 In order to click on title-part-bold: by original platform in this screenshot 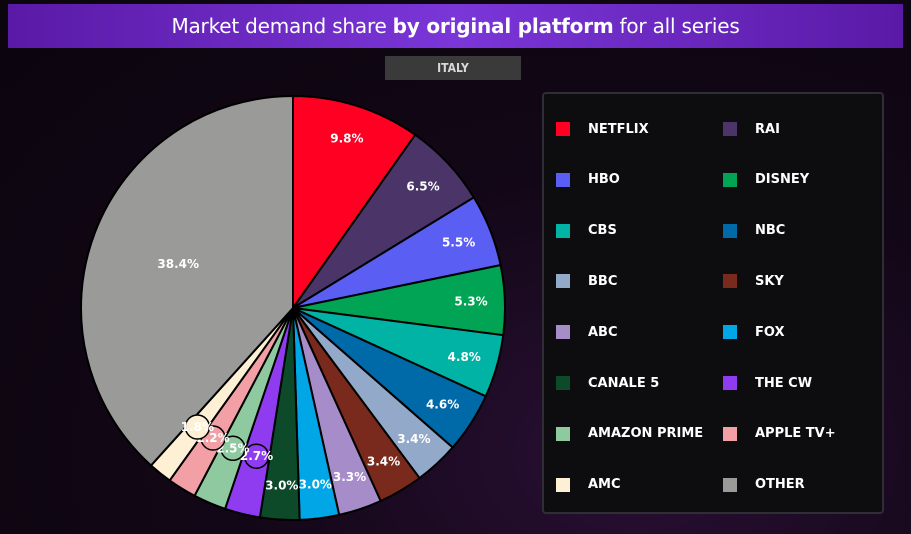, I will do `click(503, 26)`.